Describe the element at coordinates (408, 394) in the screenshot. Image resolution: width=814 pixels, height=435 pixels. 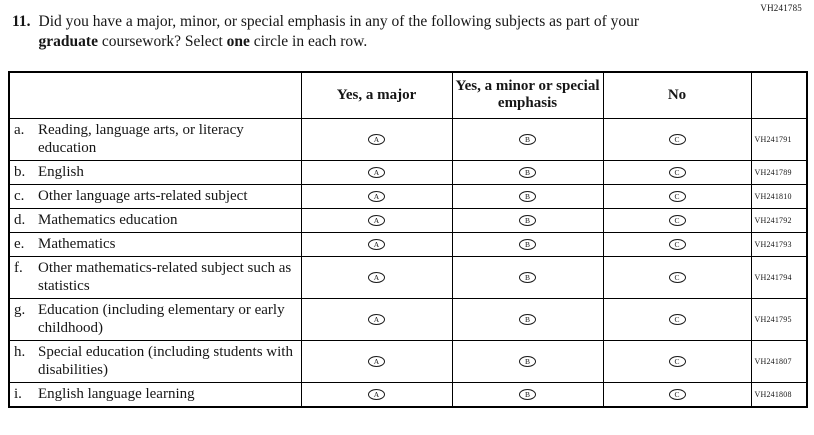
I see `table-row-i: i. English language learning A B C VH241808` at that location.